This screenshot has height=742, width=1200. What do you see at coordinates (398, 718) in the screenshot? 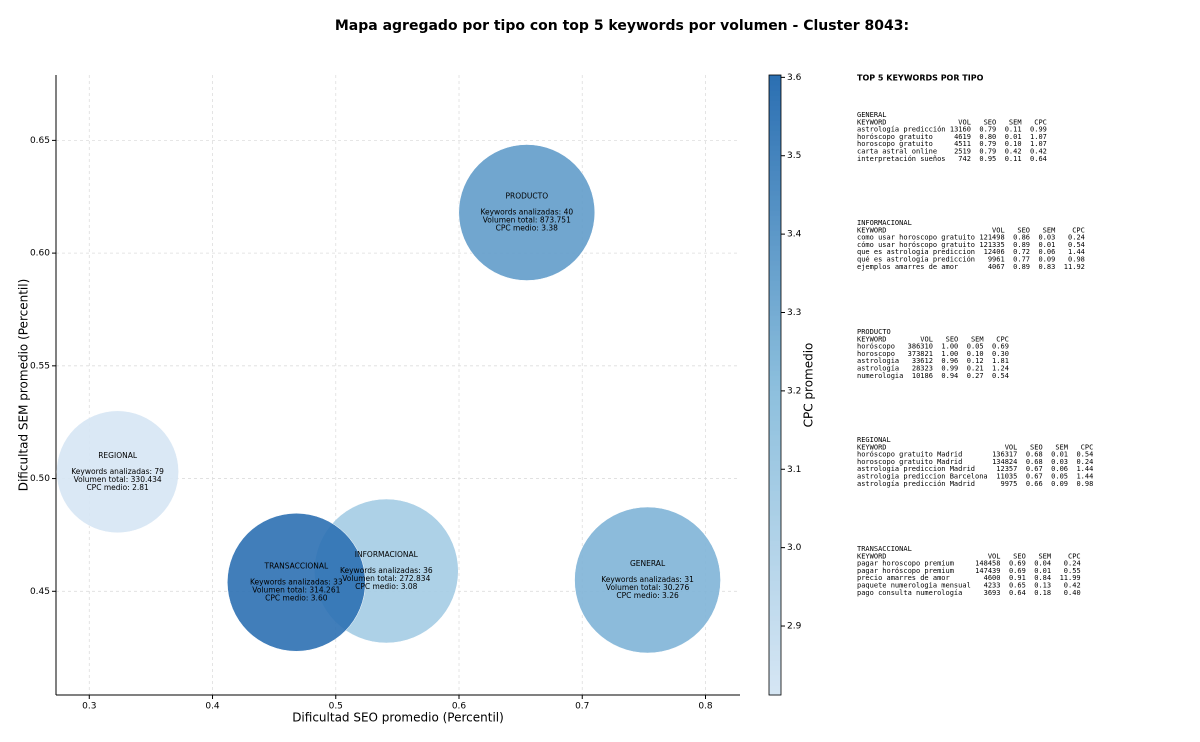
I see `x-axis-label: Dificultad SEO promedio (Percentil)` at bounding box center [398, 718].